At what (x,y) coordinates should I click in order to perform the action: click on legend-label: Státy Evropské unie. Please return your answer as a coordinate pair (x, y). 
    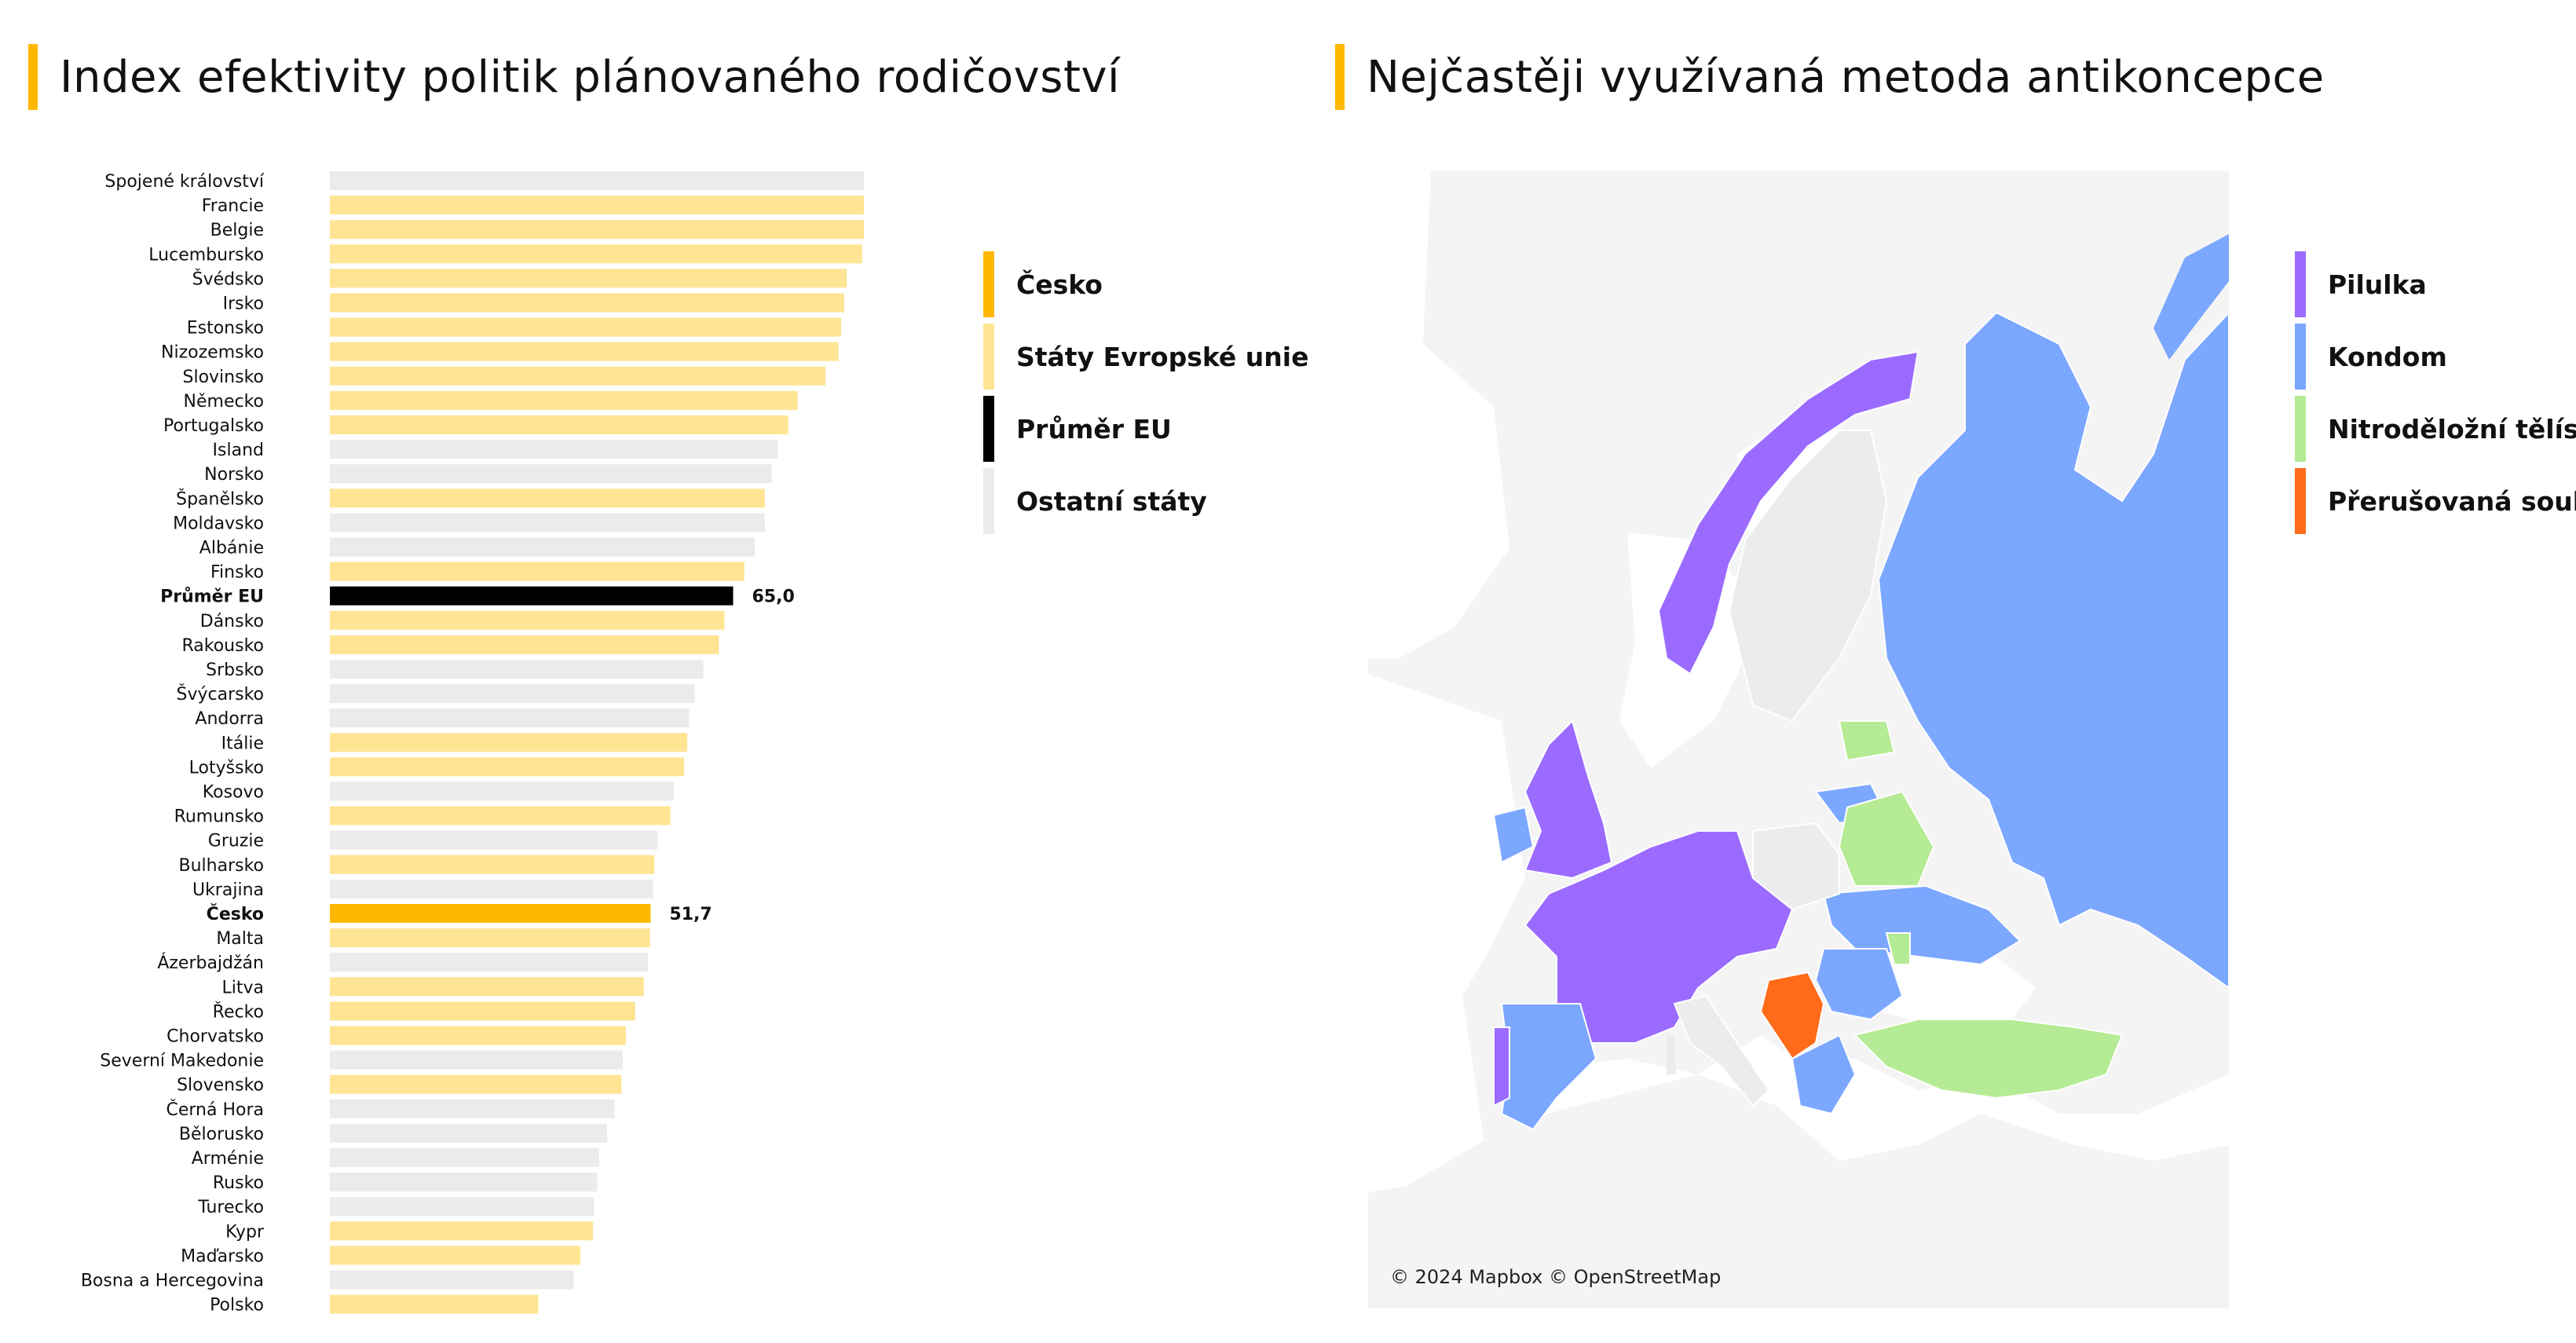
    Looking at the image, I should click on (1163, 356).